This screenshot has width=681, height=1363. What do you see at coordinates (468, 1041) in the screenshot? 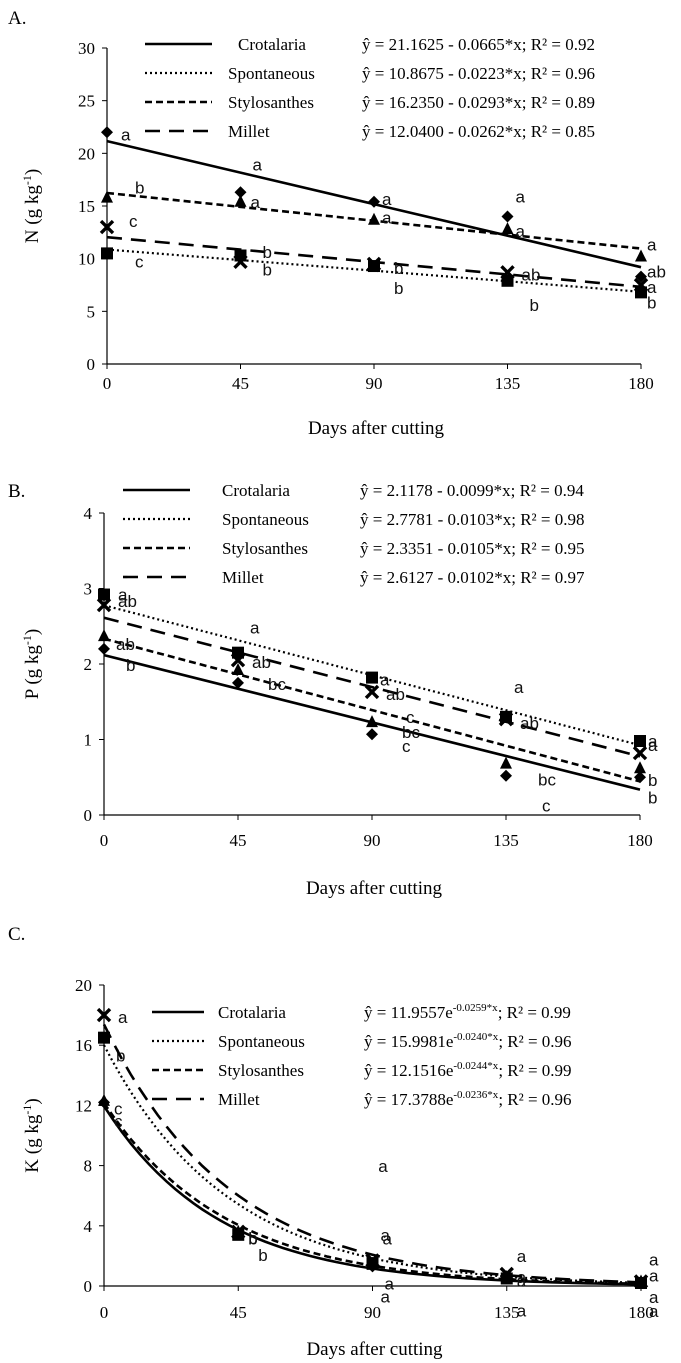
I see `regression-equation: ŷ = 15.9981e-0.0240*x; R² = 0.96` at bounding box center [468, 1041].